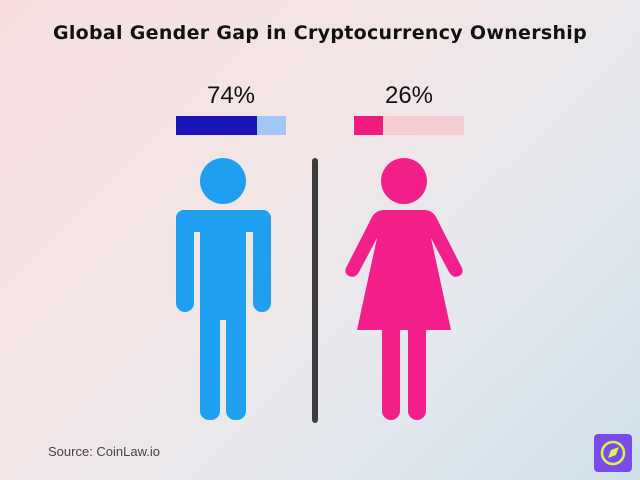 The width and height of the screenshot is (640, 480). Describe the element at coordinates (404, 289) in the screenshot. I see `female-person-icon` at that location.